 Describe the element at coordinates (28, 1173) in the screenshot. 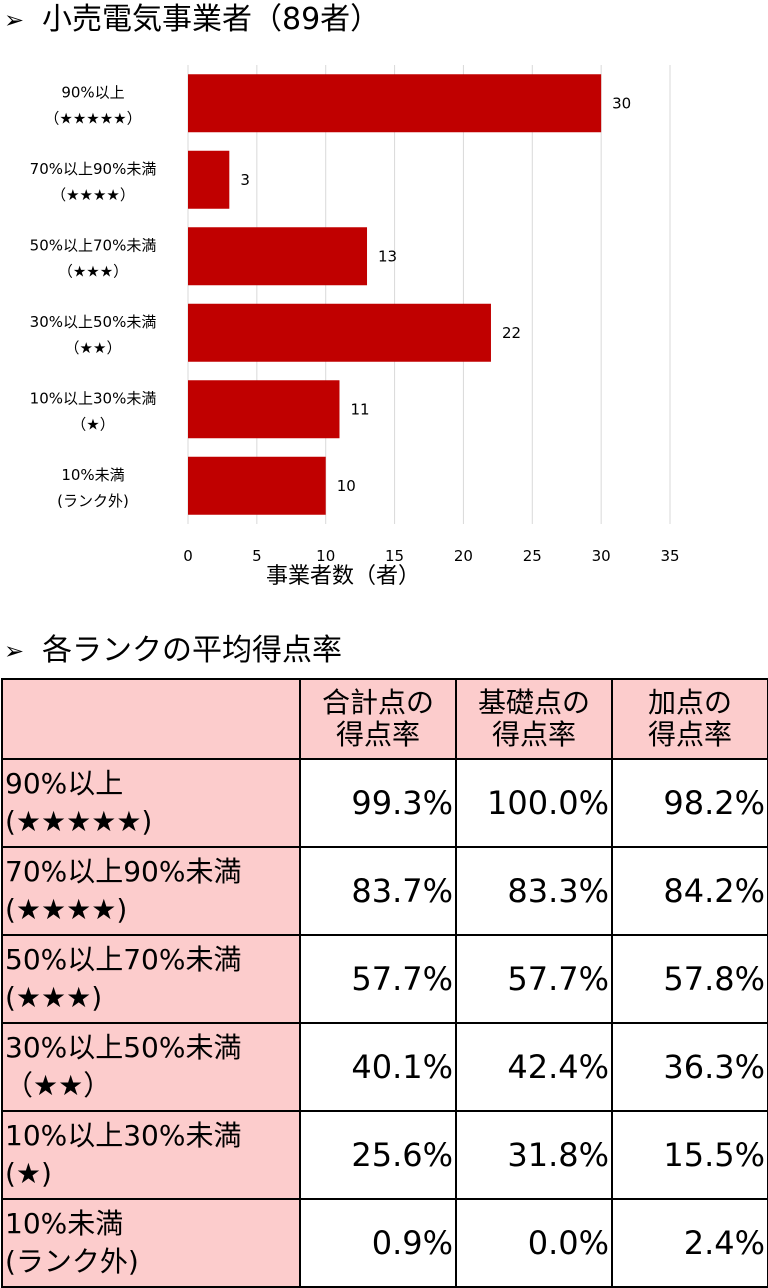

I see `row-label-line: (★)` at that location.